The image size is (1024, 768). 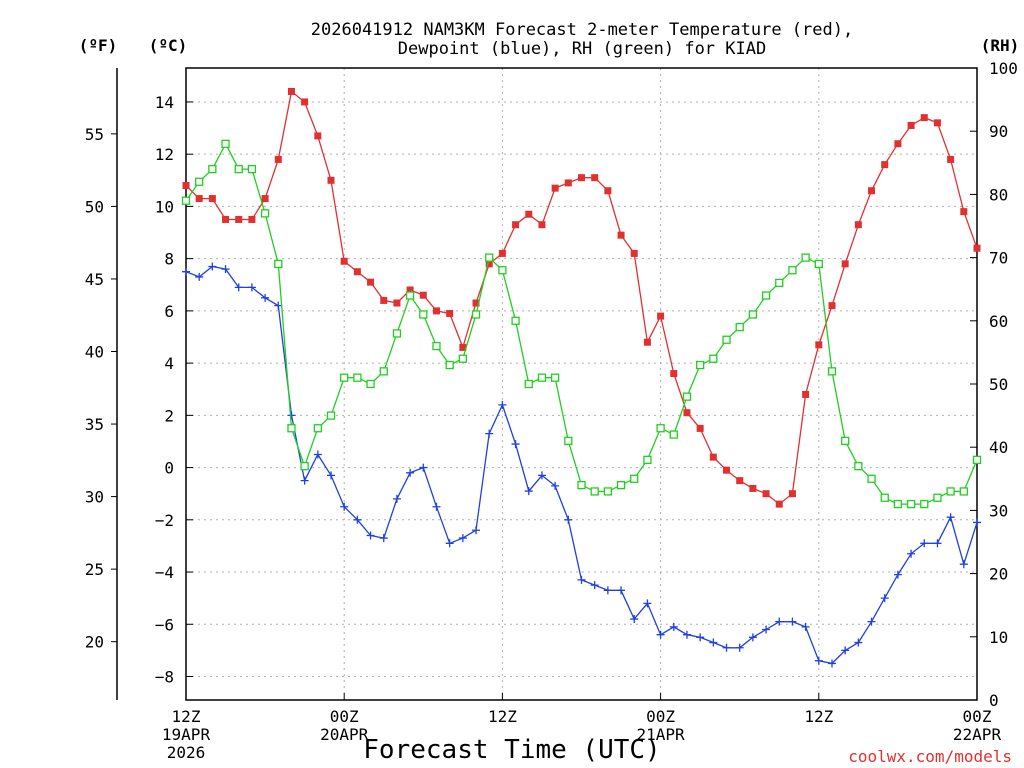 I want to click on rh-tick-label: 30, so click(x=998, y=510).